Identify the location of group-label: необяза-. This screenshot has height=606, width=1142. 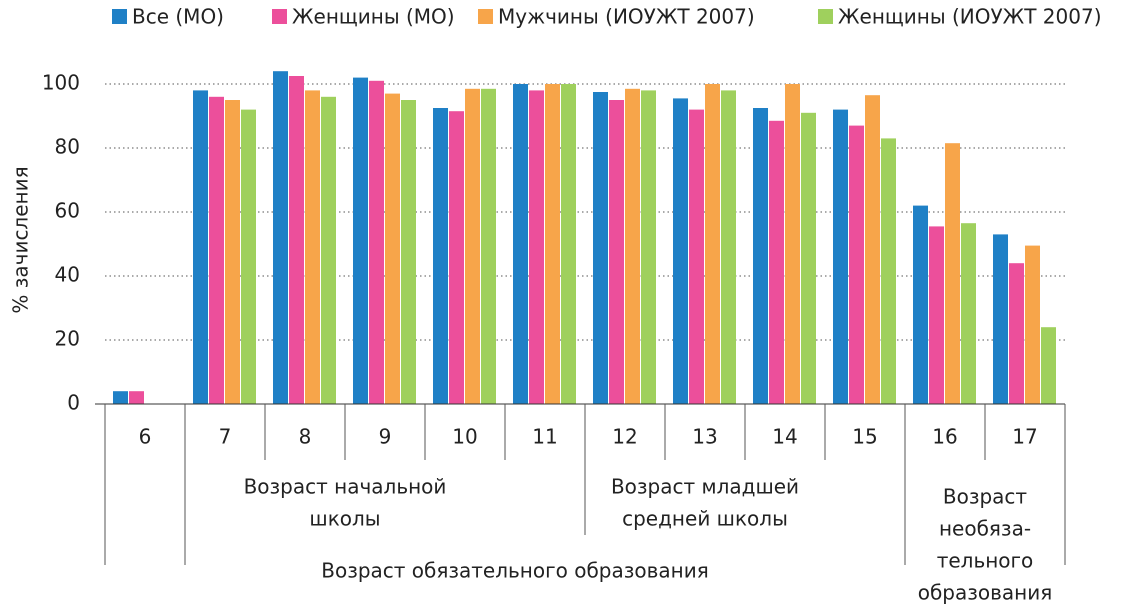
(985, 529).